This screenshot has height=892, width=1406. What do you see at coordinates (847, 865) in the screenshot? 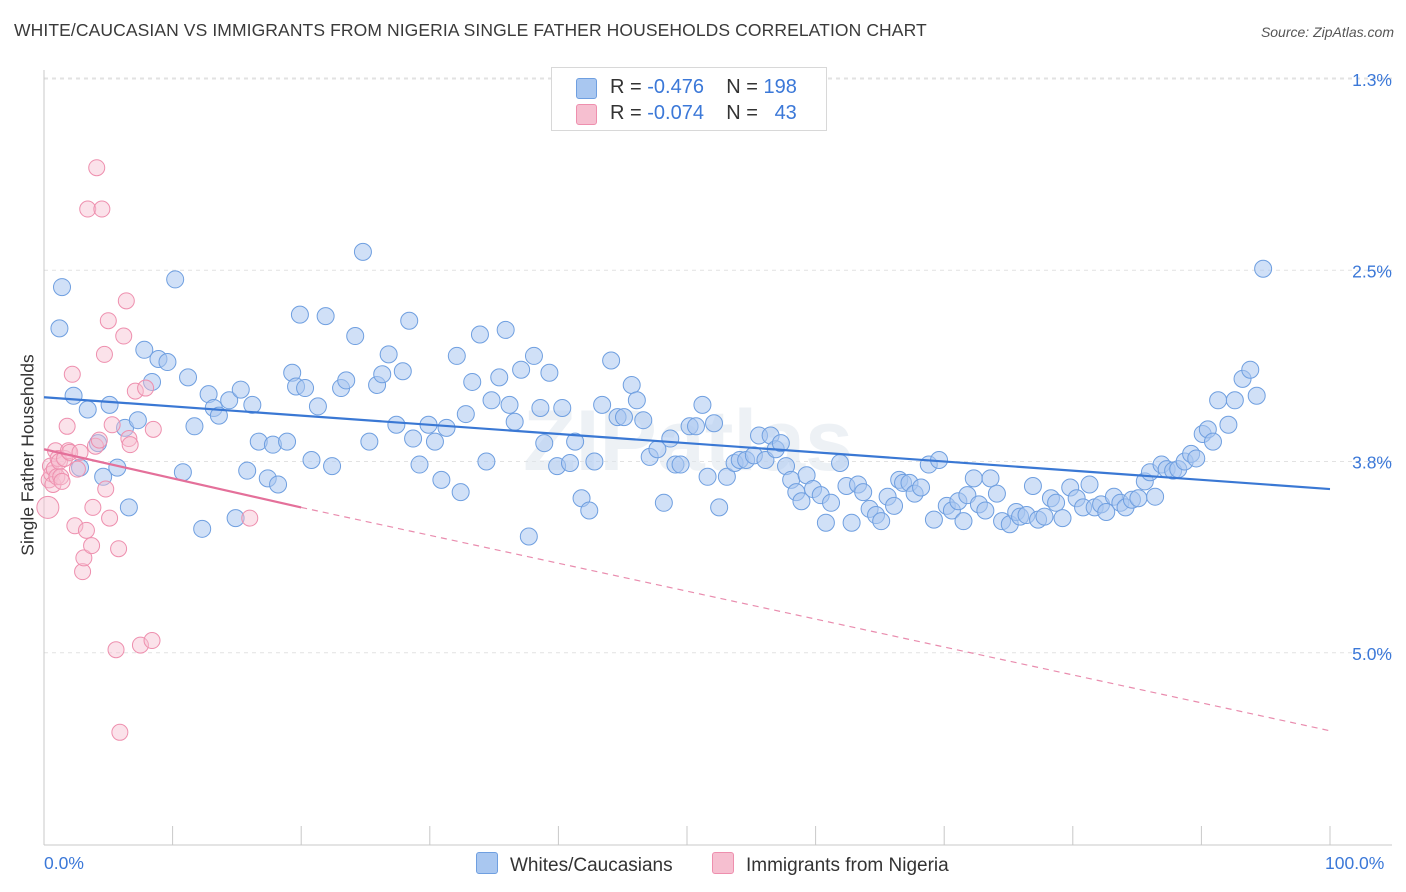
I see `legend-label-nigeria: Immigrants from Nigeria` at bounding box center [847, 865].